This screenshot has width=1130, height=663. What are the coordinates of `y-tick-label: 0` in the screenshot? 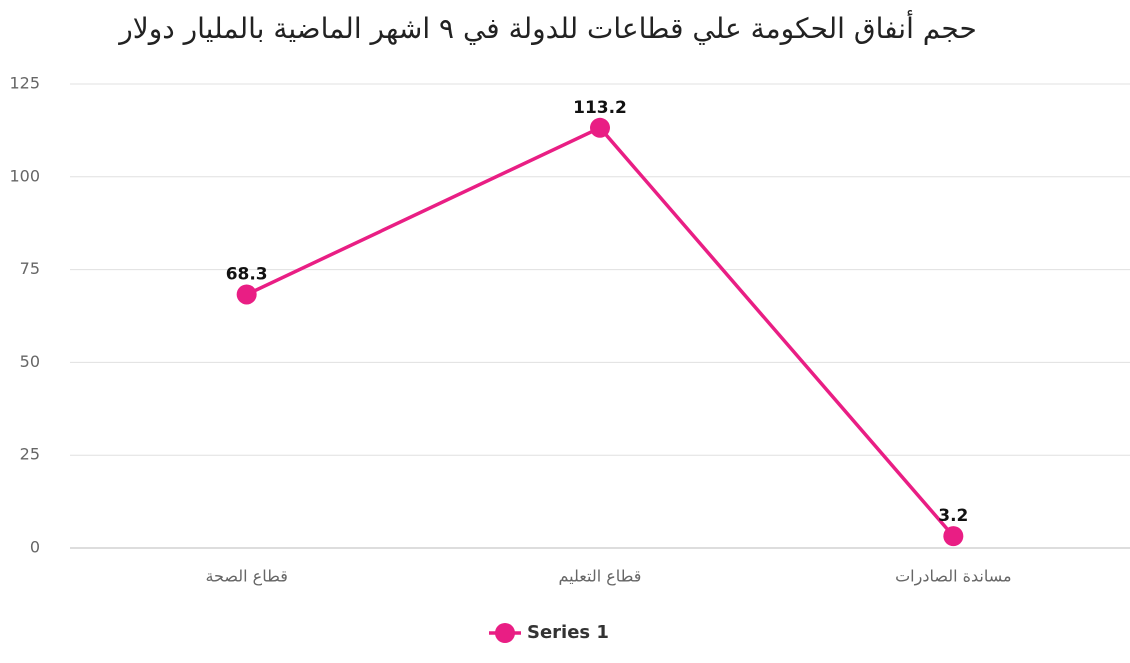 It's located at (35, 547).